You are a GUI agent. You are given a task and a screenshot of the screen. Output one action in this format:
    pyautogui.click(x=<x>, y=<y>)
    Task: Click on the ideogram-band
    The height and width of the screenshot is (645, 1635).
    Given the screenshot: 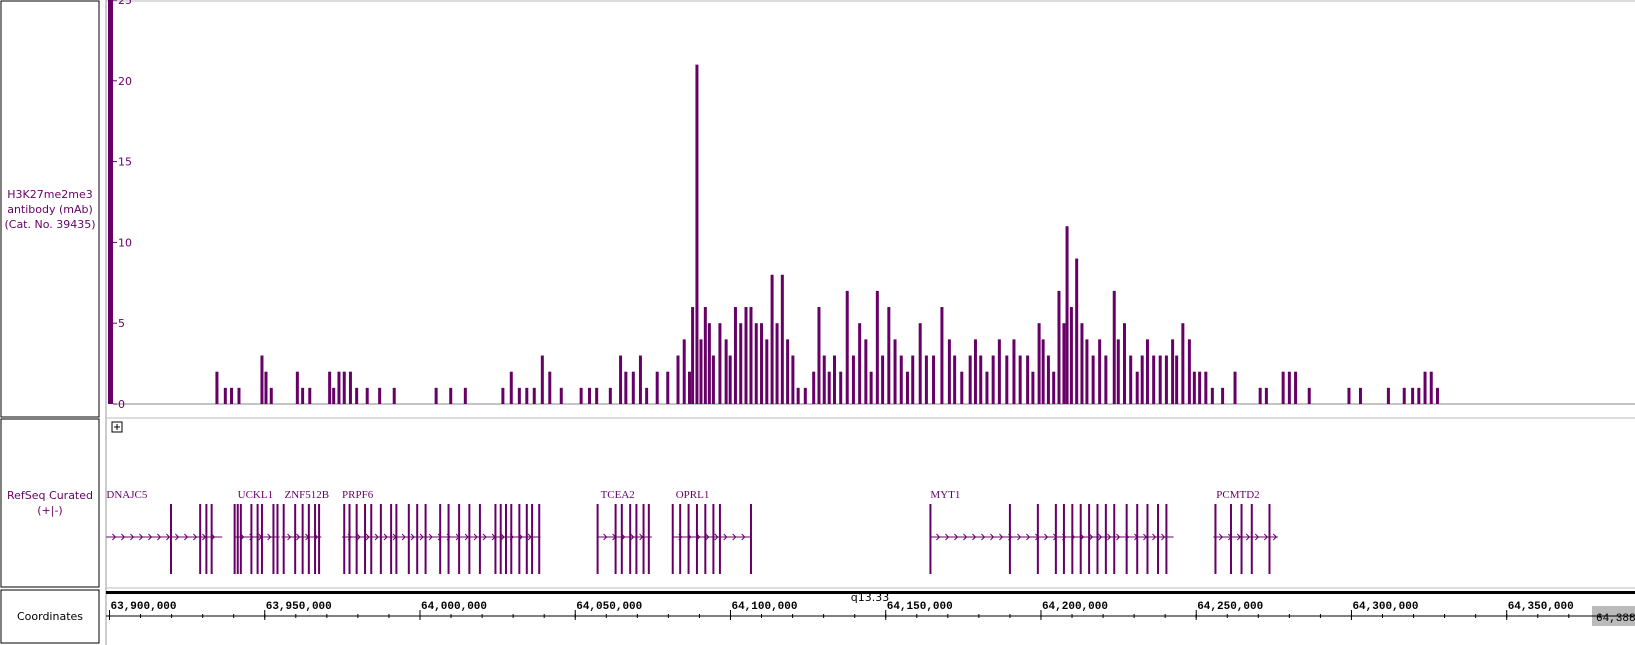 What is the action you would take?
    pyautogui.click(x=870, y=592)
    